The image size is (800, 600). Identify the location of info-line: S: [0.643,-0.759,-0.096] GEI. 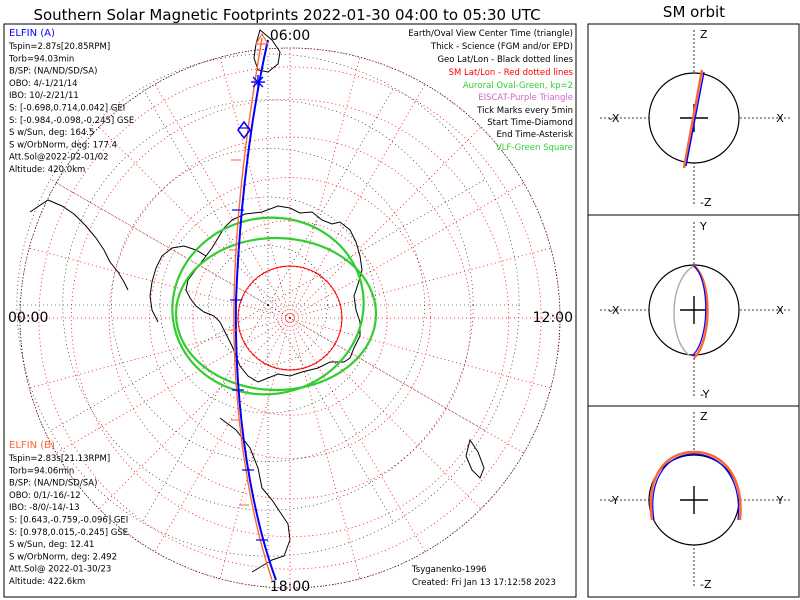
(68, 521).